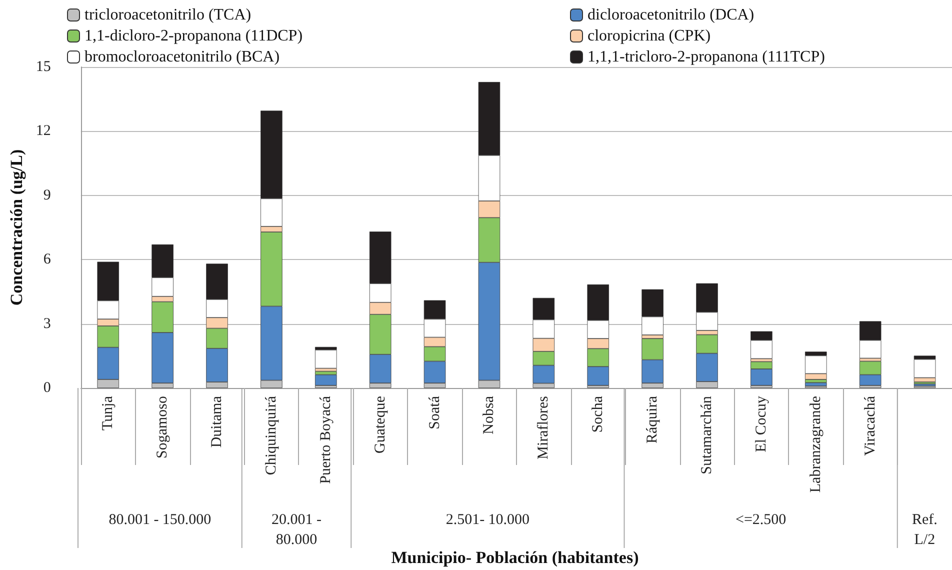  I want to click on y-tick-label: 0, so click(47, 388).